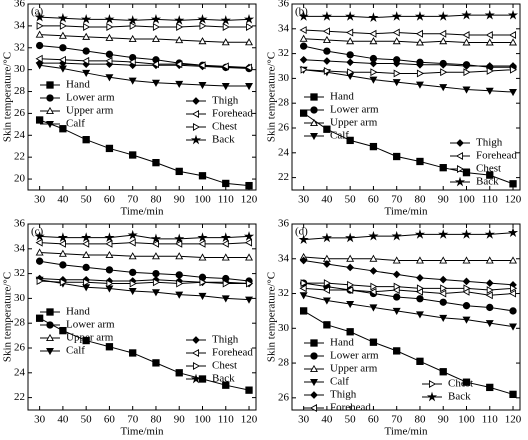  What do you see at coordinates (420, 420) in the screenshot?
I see `x-tick-label: 80` at bounding box center [420, 420].